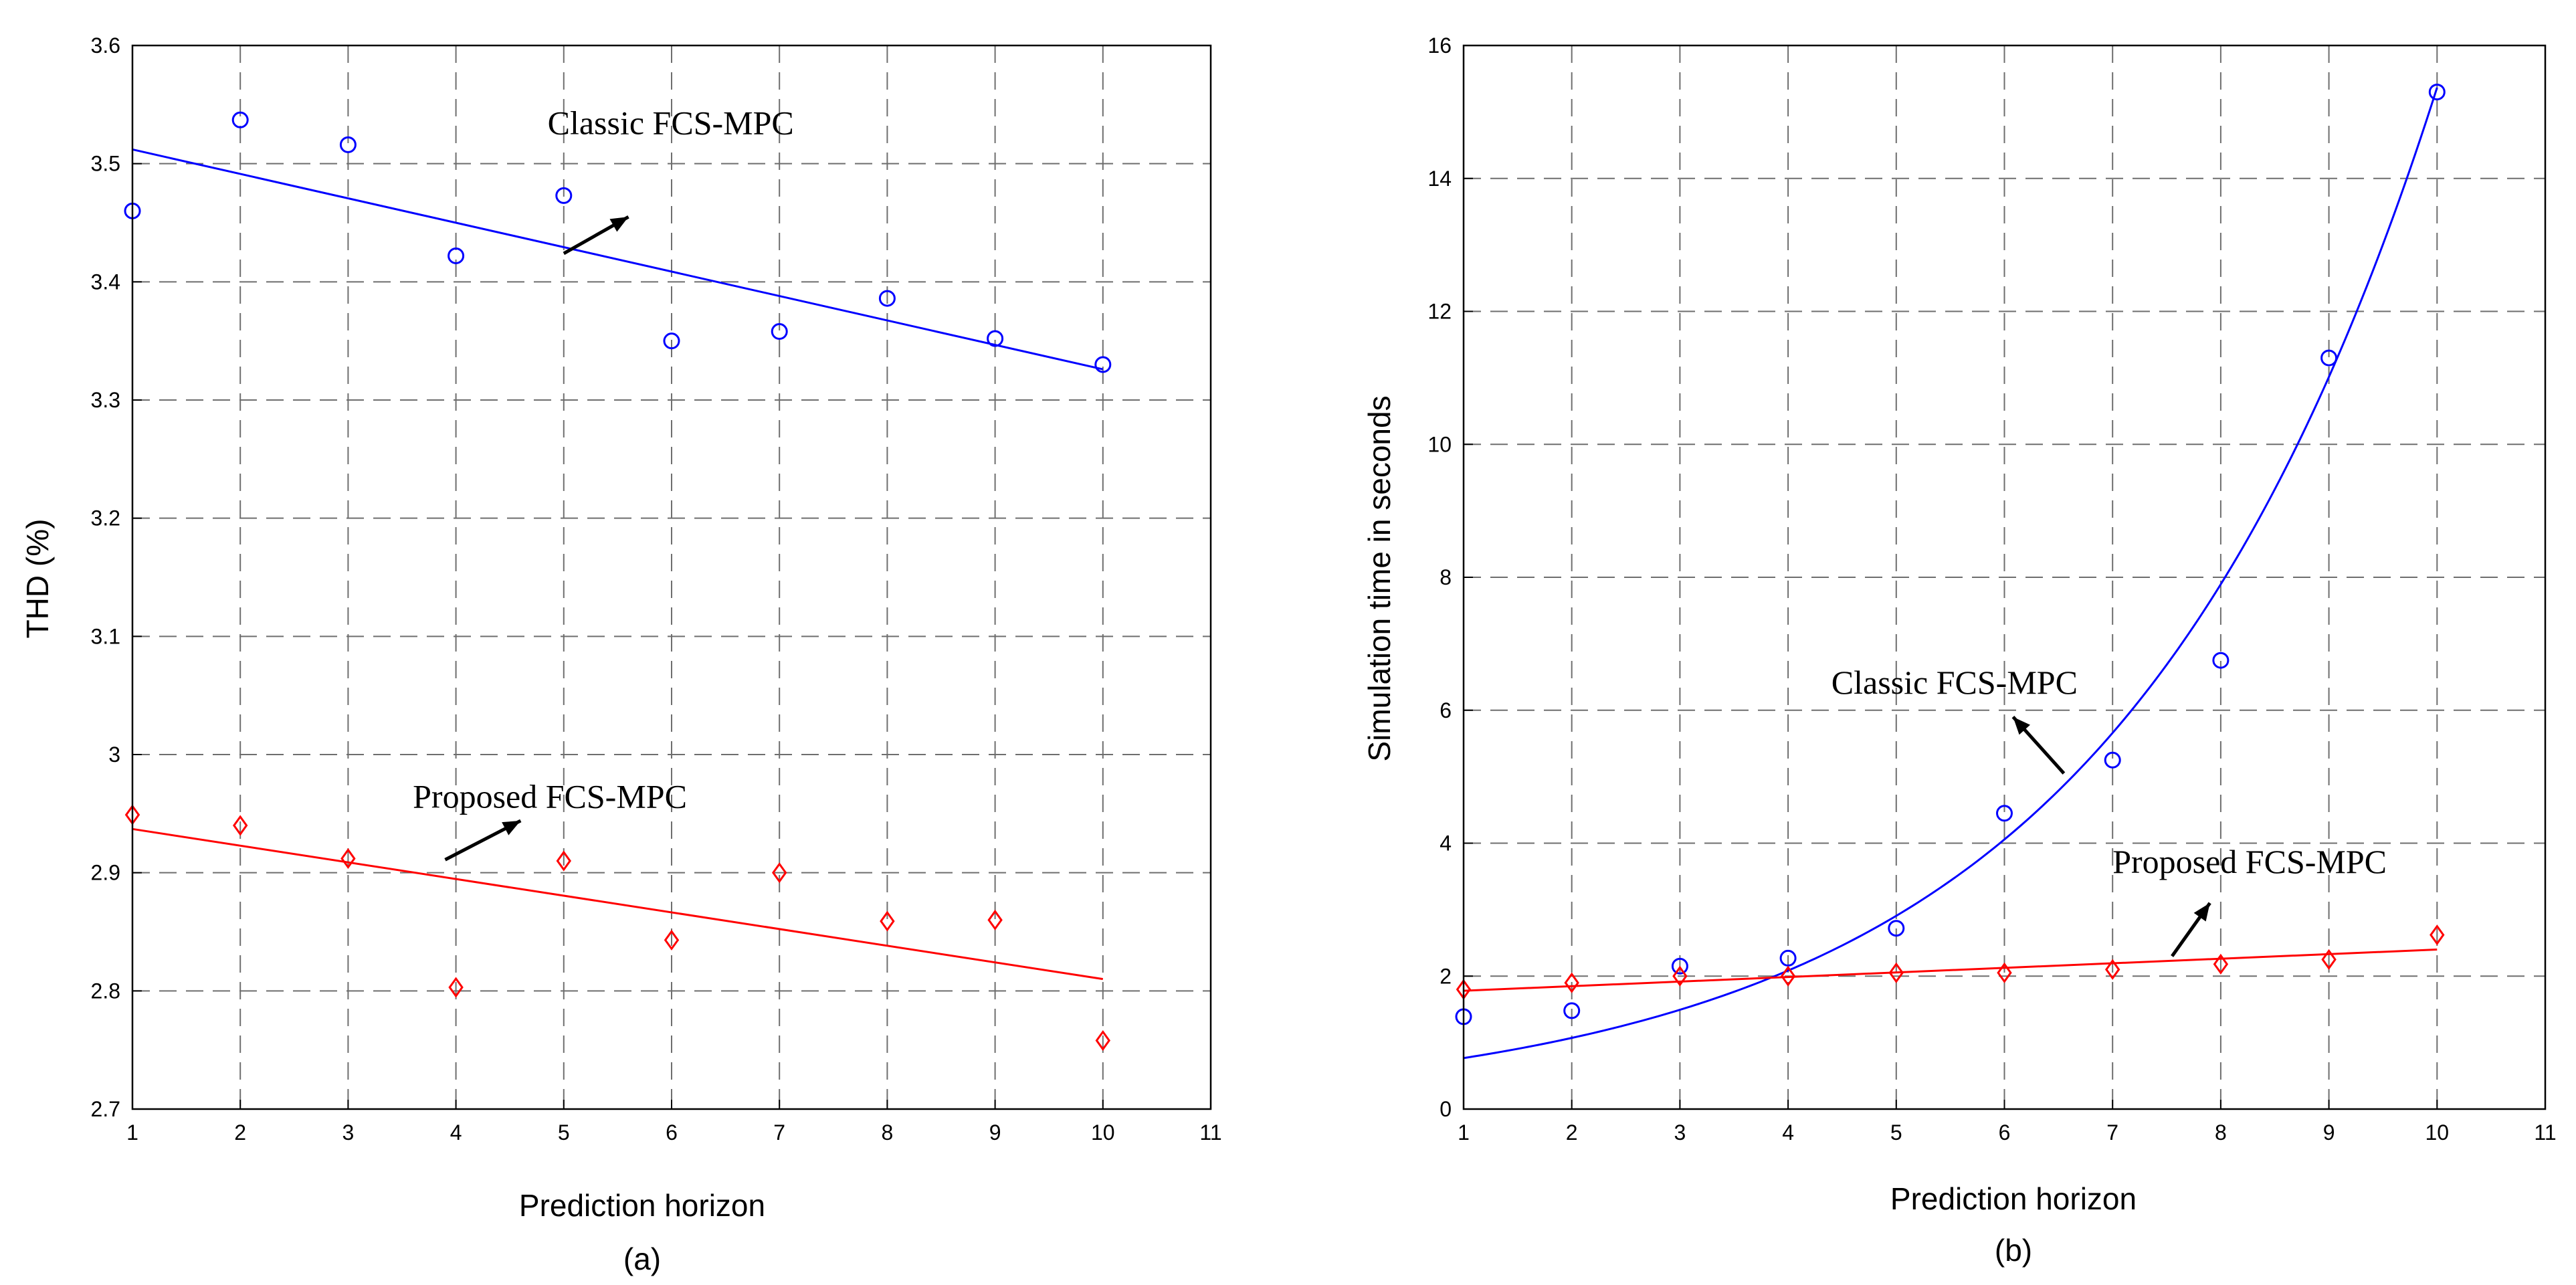 The image size is (2576, 1285). What do you see at coordinates (105, 518) in the screenshot?
I see `y-tick-label: 3.2` at bounding box center [105, 518].